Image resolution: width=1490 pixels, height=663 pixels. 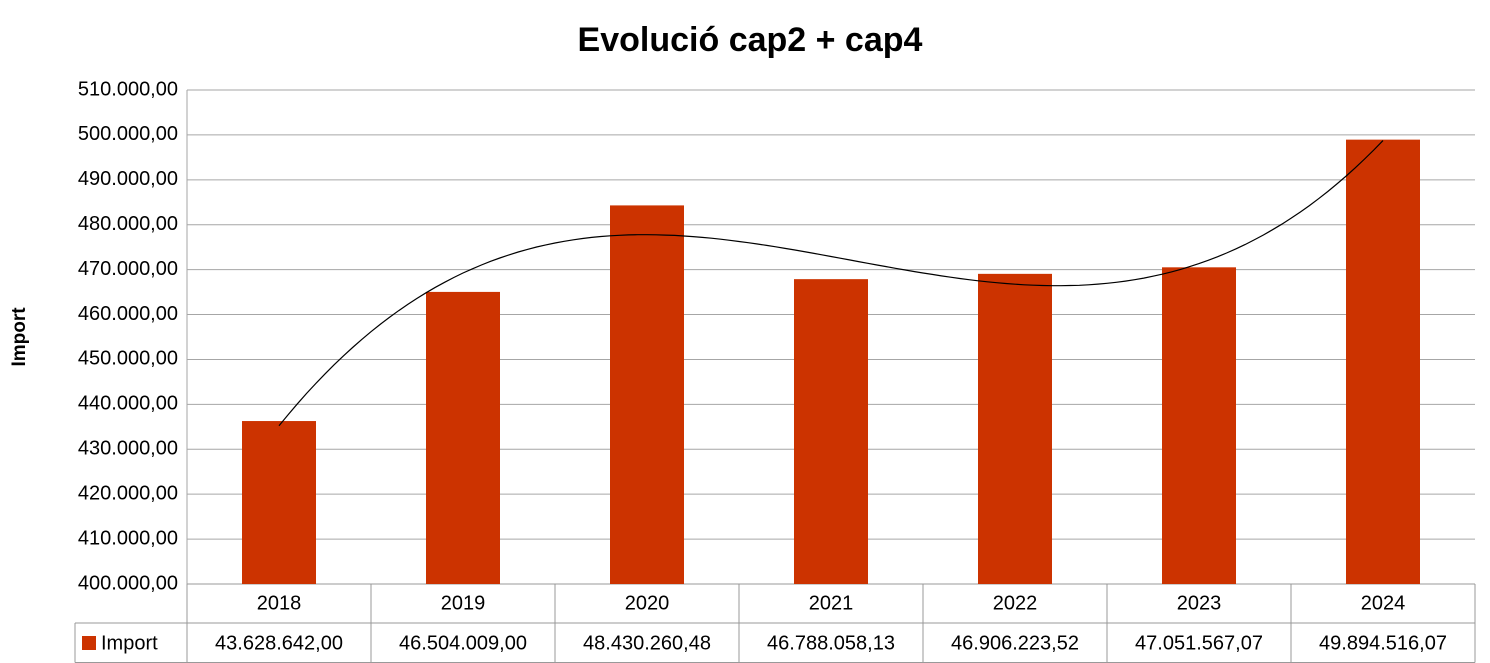 I want to click on chart-title: Evolució cap2 + cap4, so click(x=750, y=40).